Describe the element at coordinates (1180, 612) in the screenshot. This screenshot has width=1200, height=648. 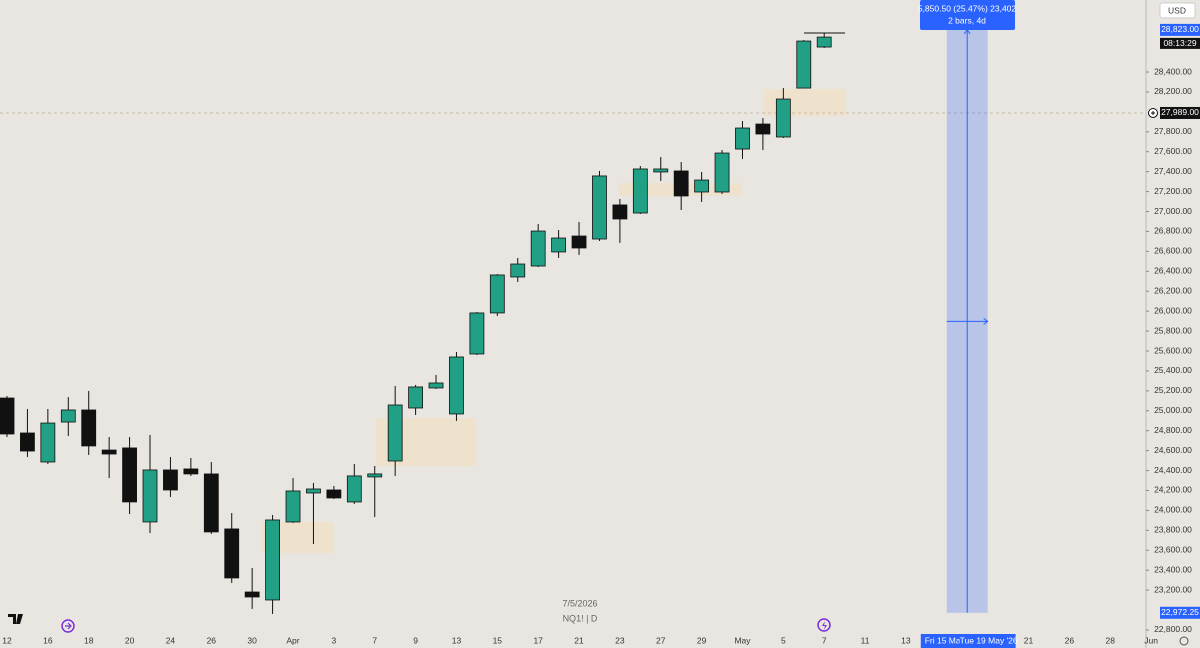
I see `measure-low-label: 22,972.25` at that location.